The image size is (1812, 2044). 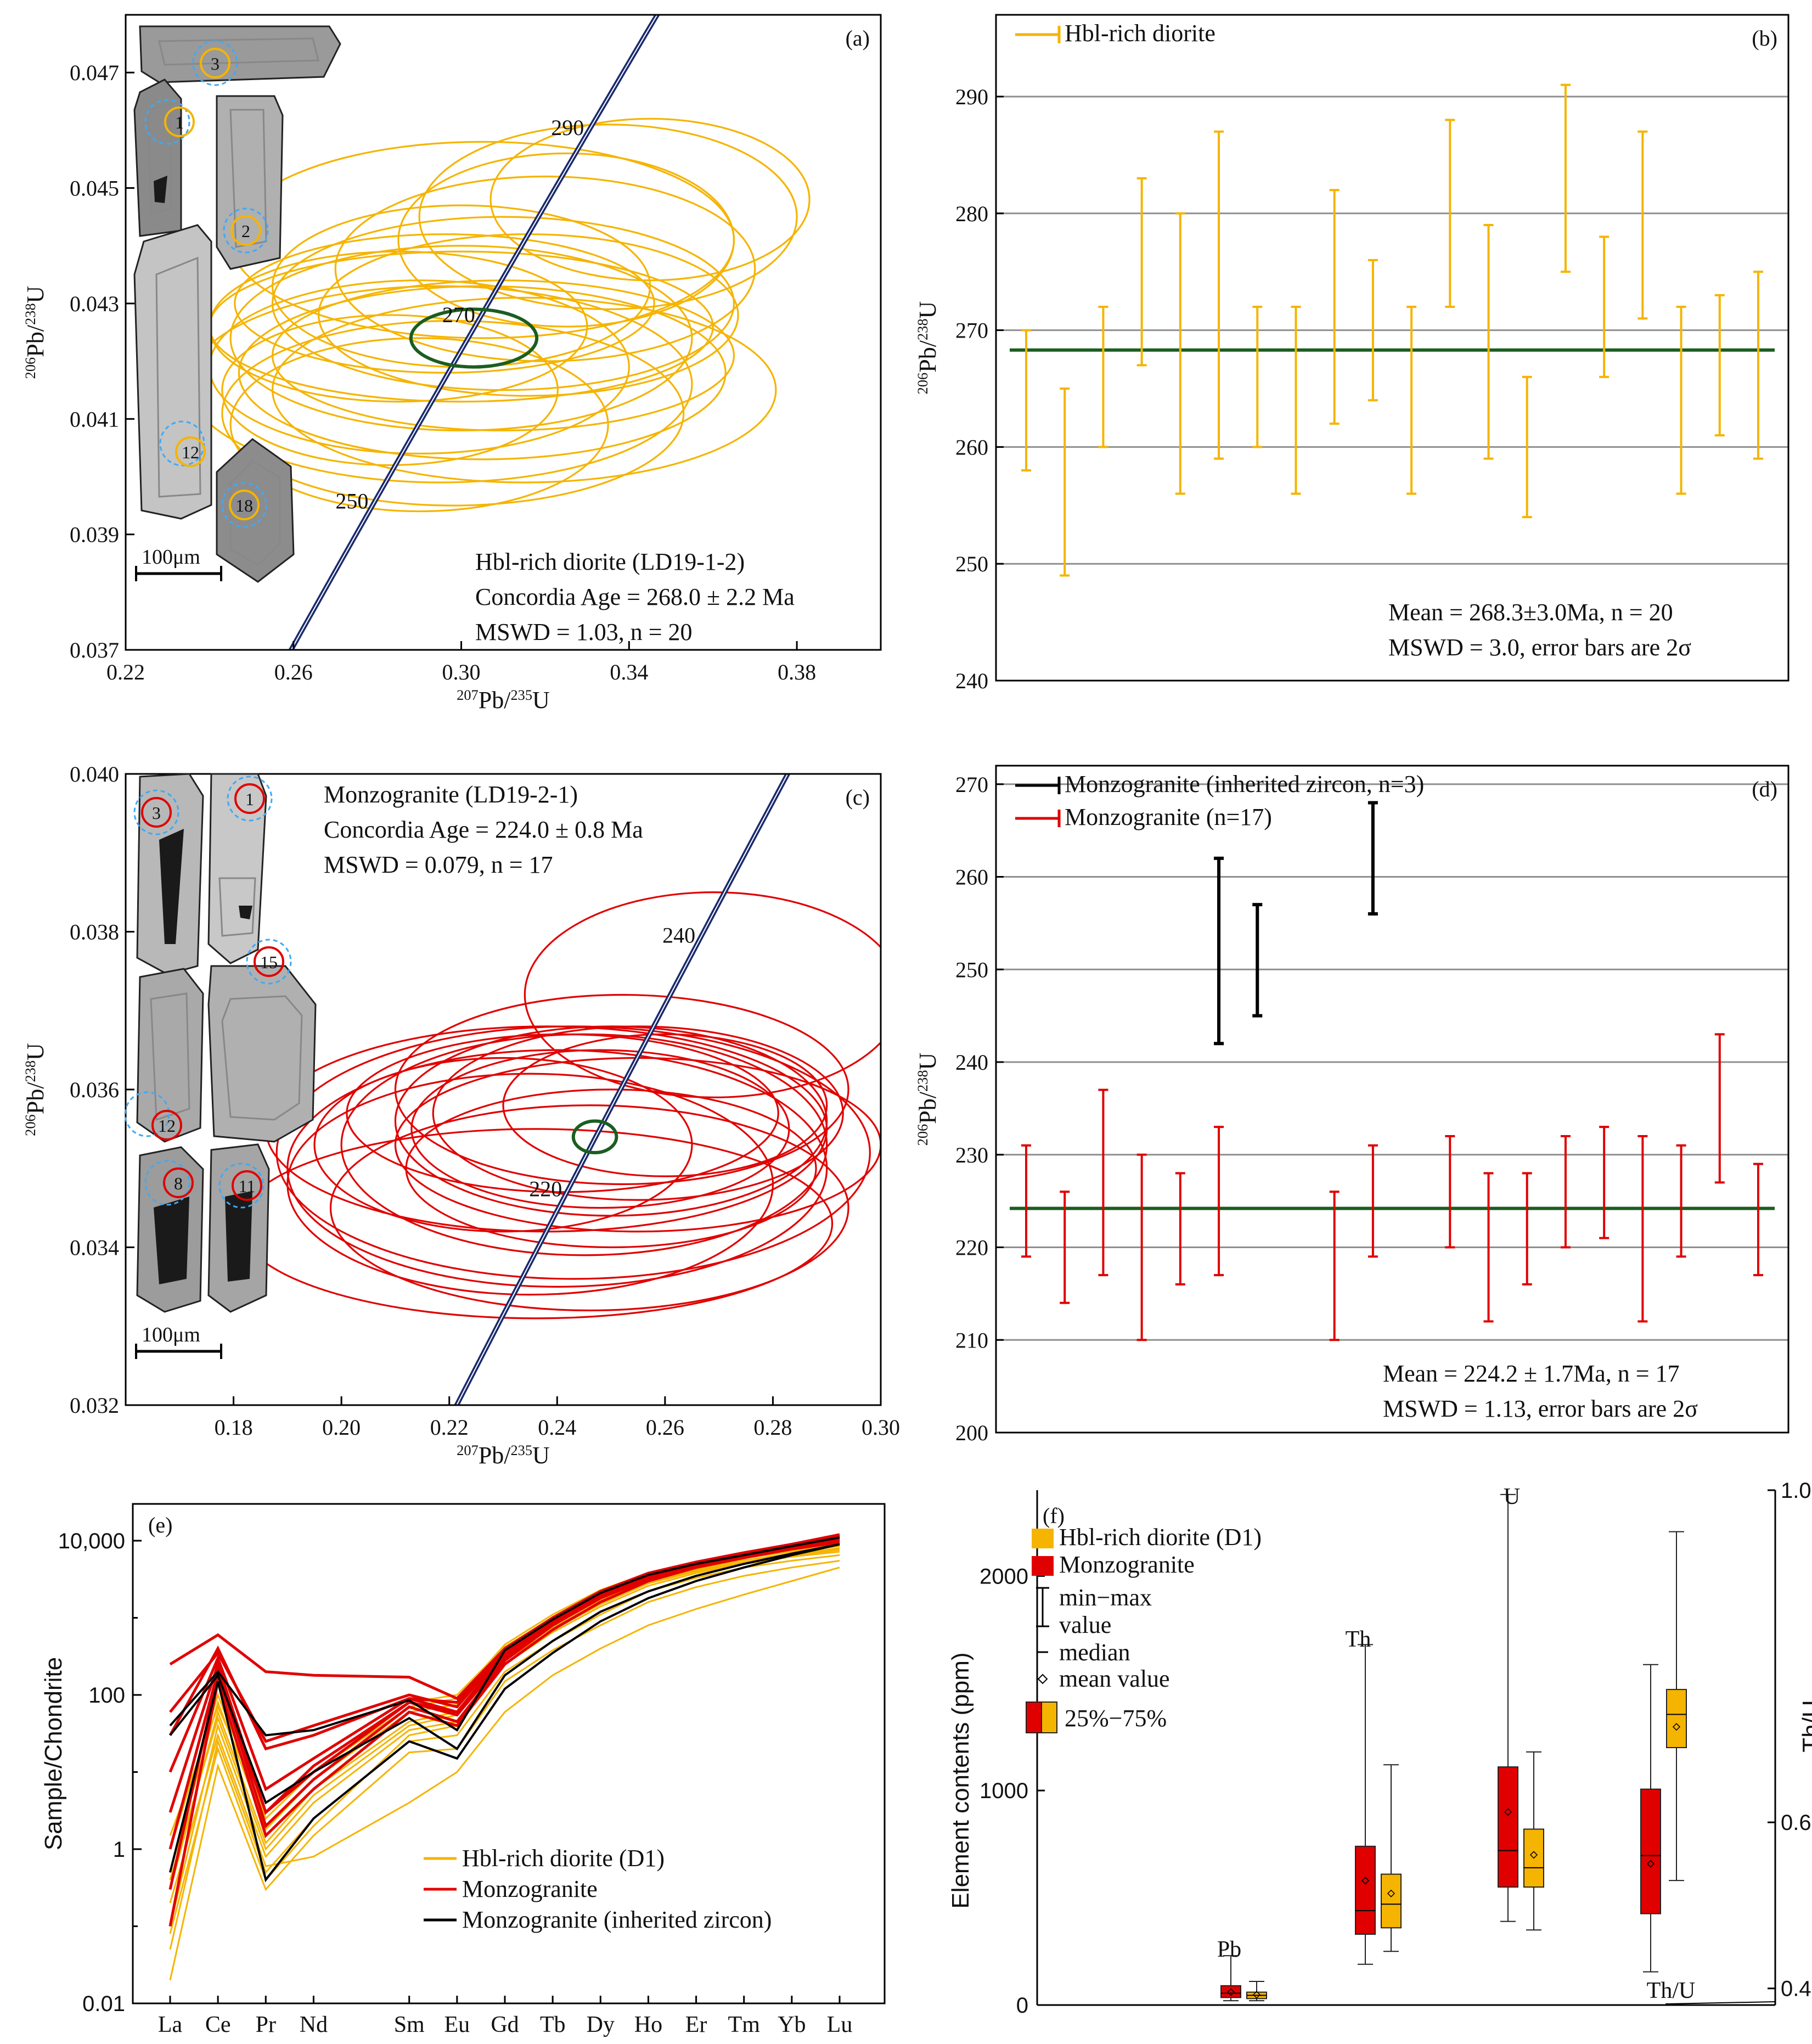 I want to click on x-tick-label: 0.22, so click(x=449, y=1427).